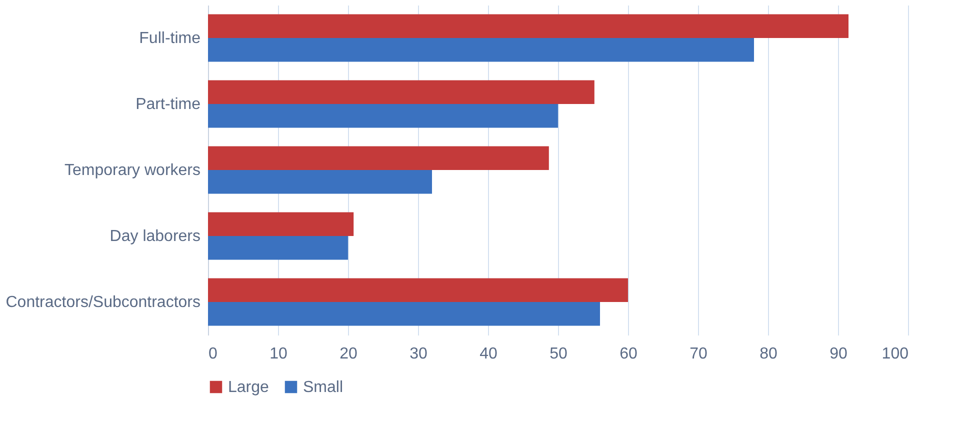 The width and height of the screenshot is (966, 443). Describe the element at coordinates (168, 104) in the screenshot. I see `y-tick-label: Part-time` at that location.